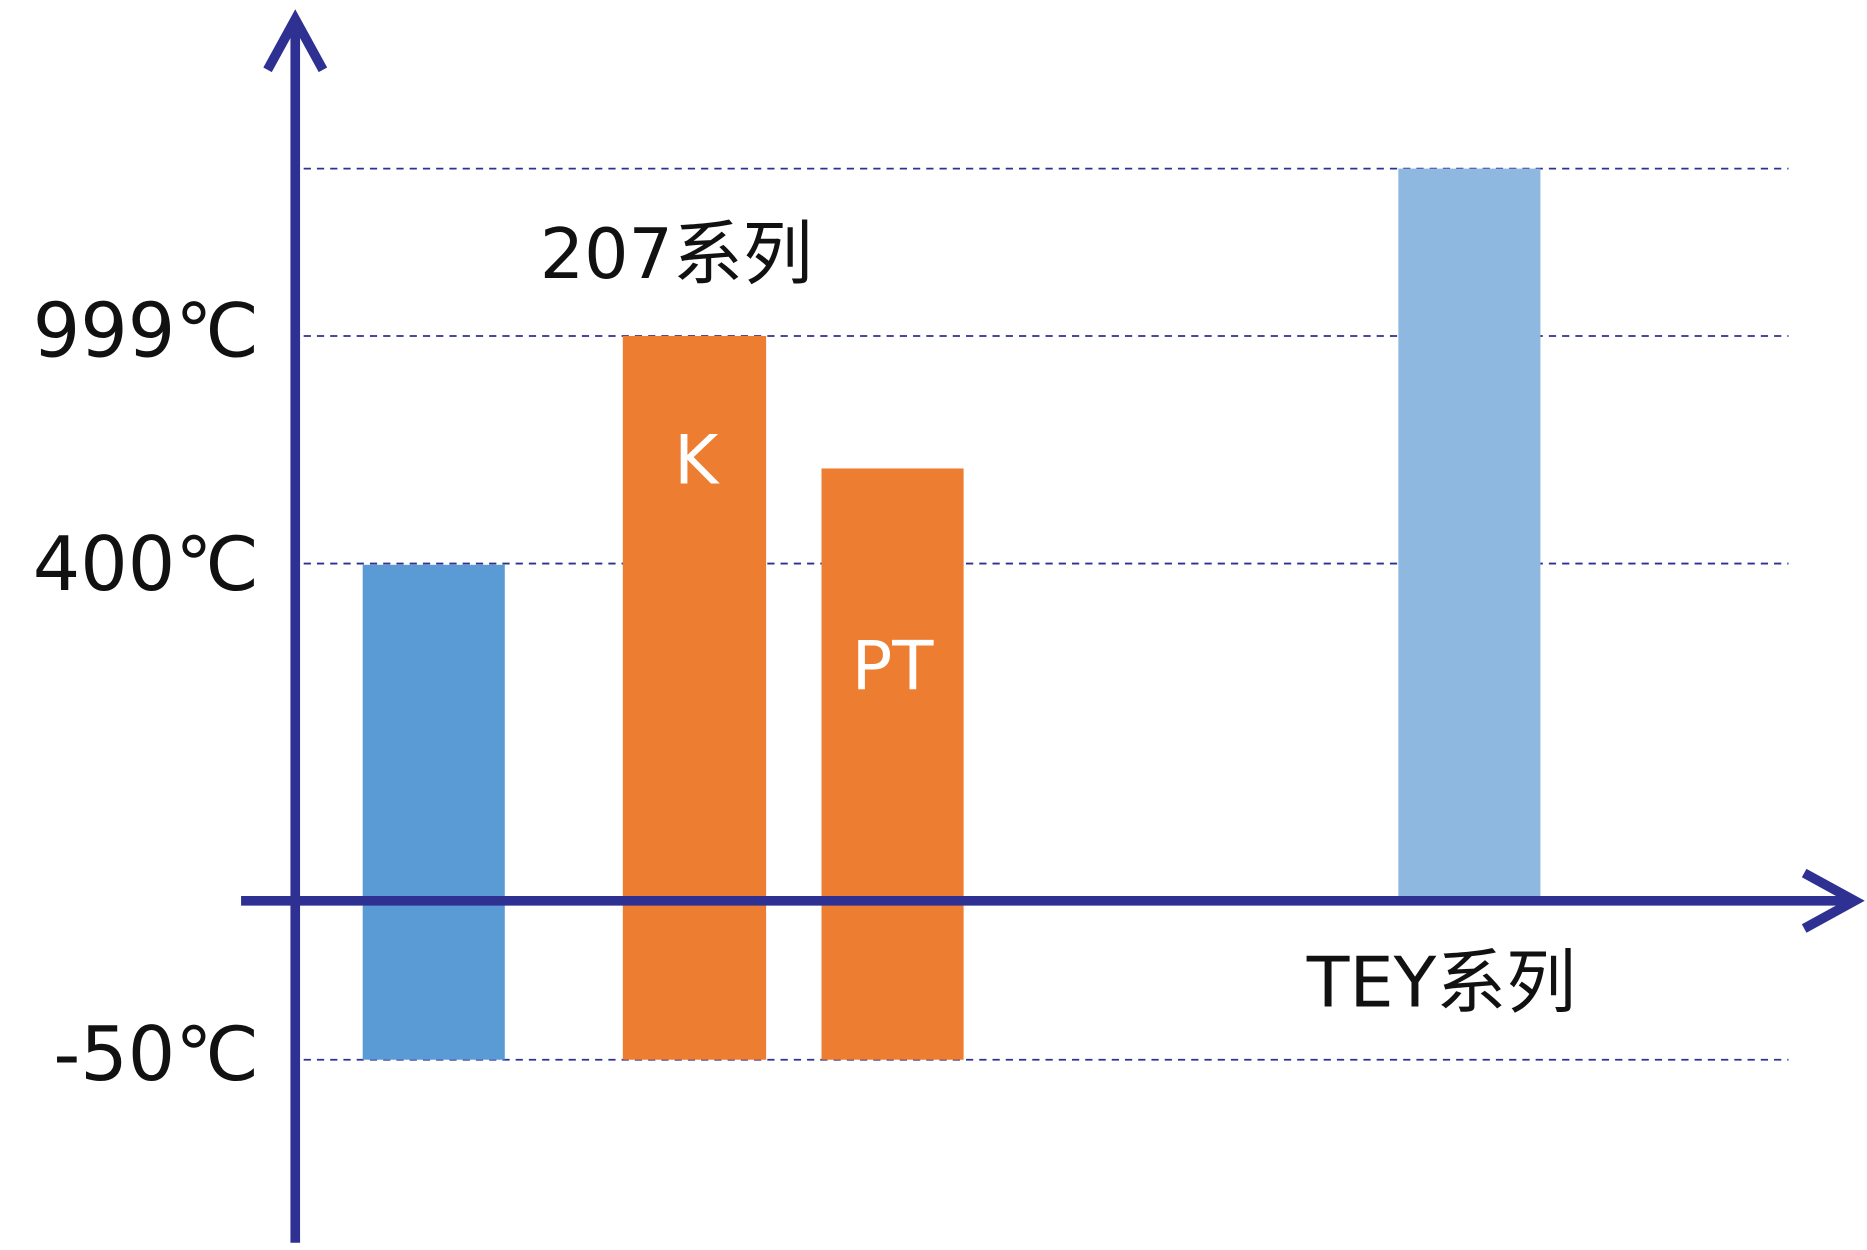  Describe the element at coordinates (1441, 983) in the screenshot. I see `series-label: TEY系列` at that location.